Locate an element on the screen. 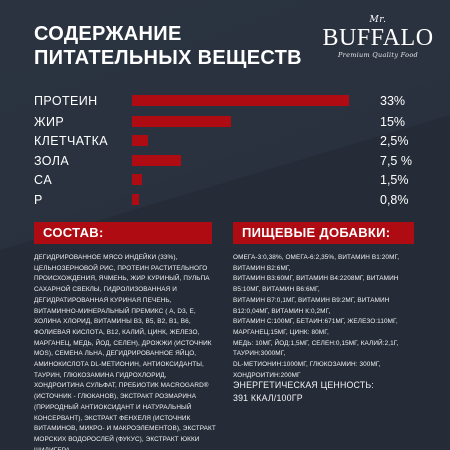  nutrient-row: ПРОТЕИН 33% is located at coordinates (225, 101).